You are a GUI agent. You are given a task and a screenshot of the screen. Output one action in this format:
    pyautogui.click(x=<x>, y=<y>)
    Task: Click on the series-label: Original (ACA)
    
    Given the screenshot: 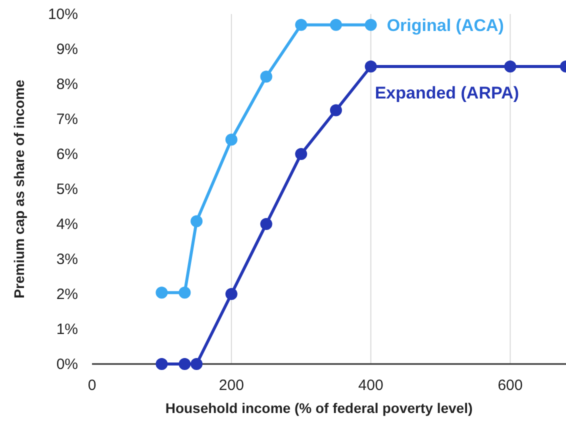 What is the action you would take?
    pyautogui.click(x=445, y=25)
    